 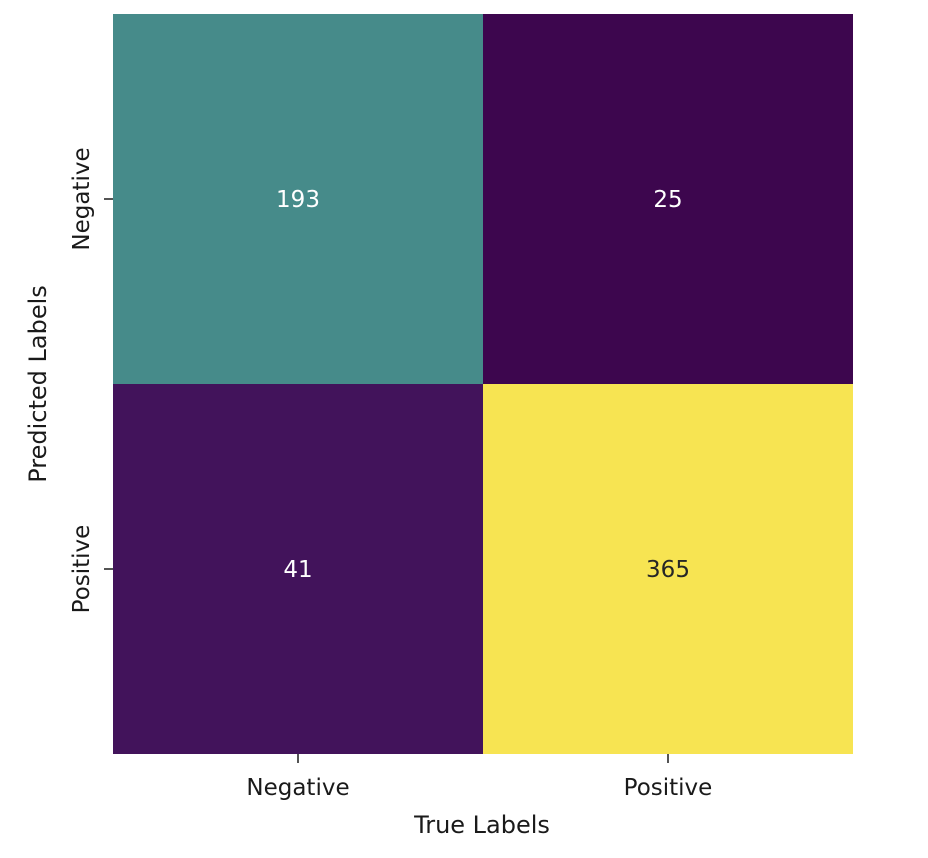 I want to click on x-axis-ticks: Negative Positive, so click(x=479, y=777).